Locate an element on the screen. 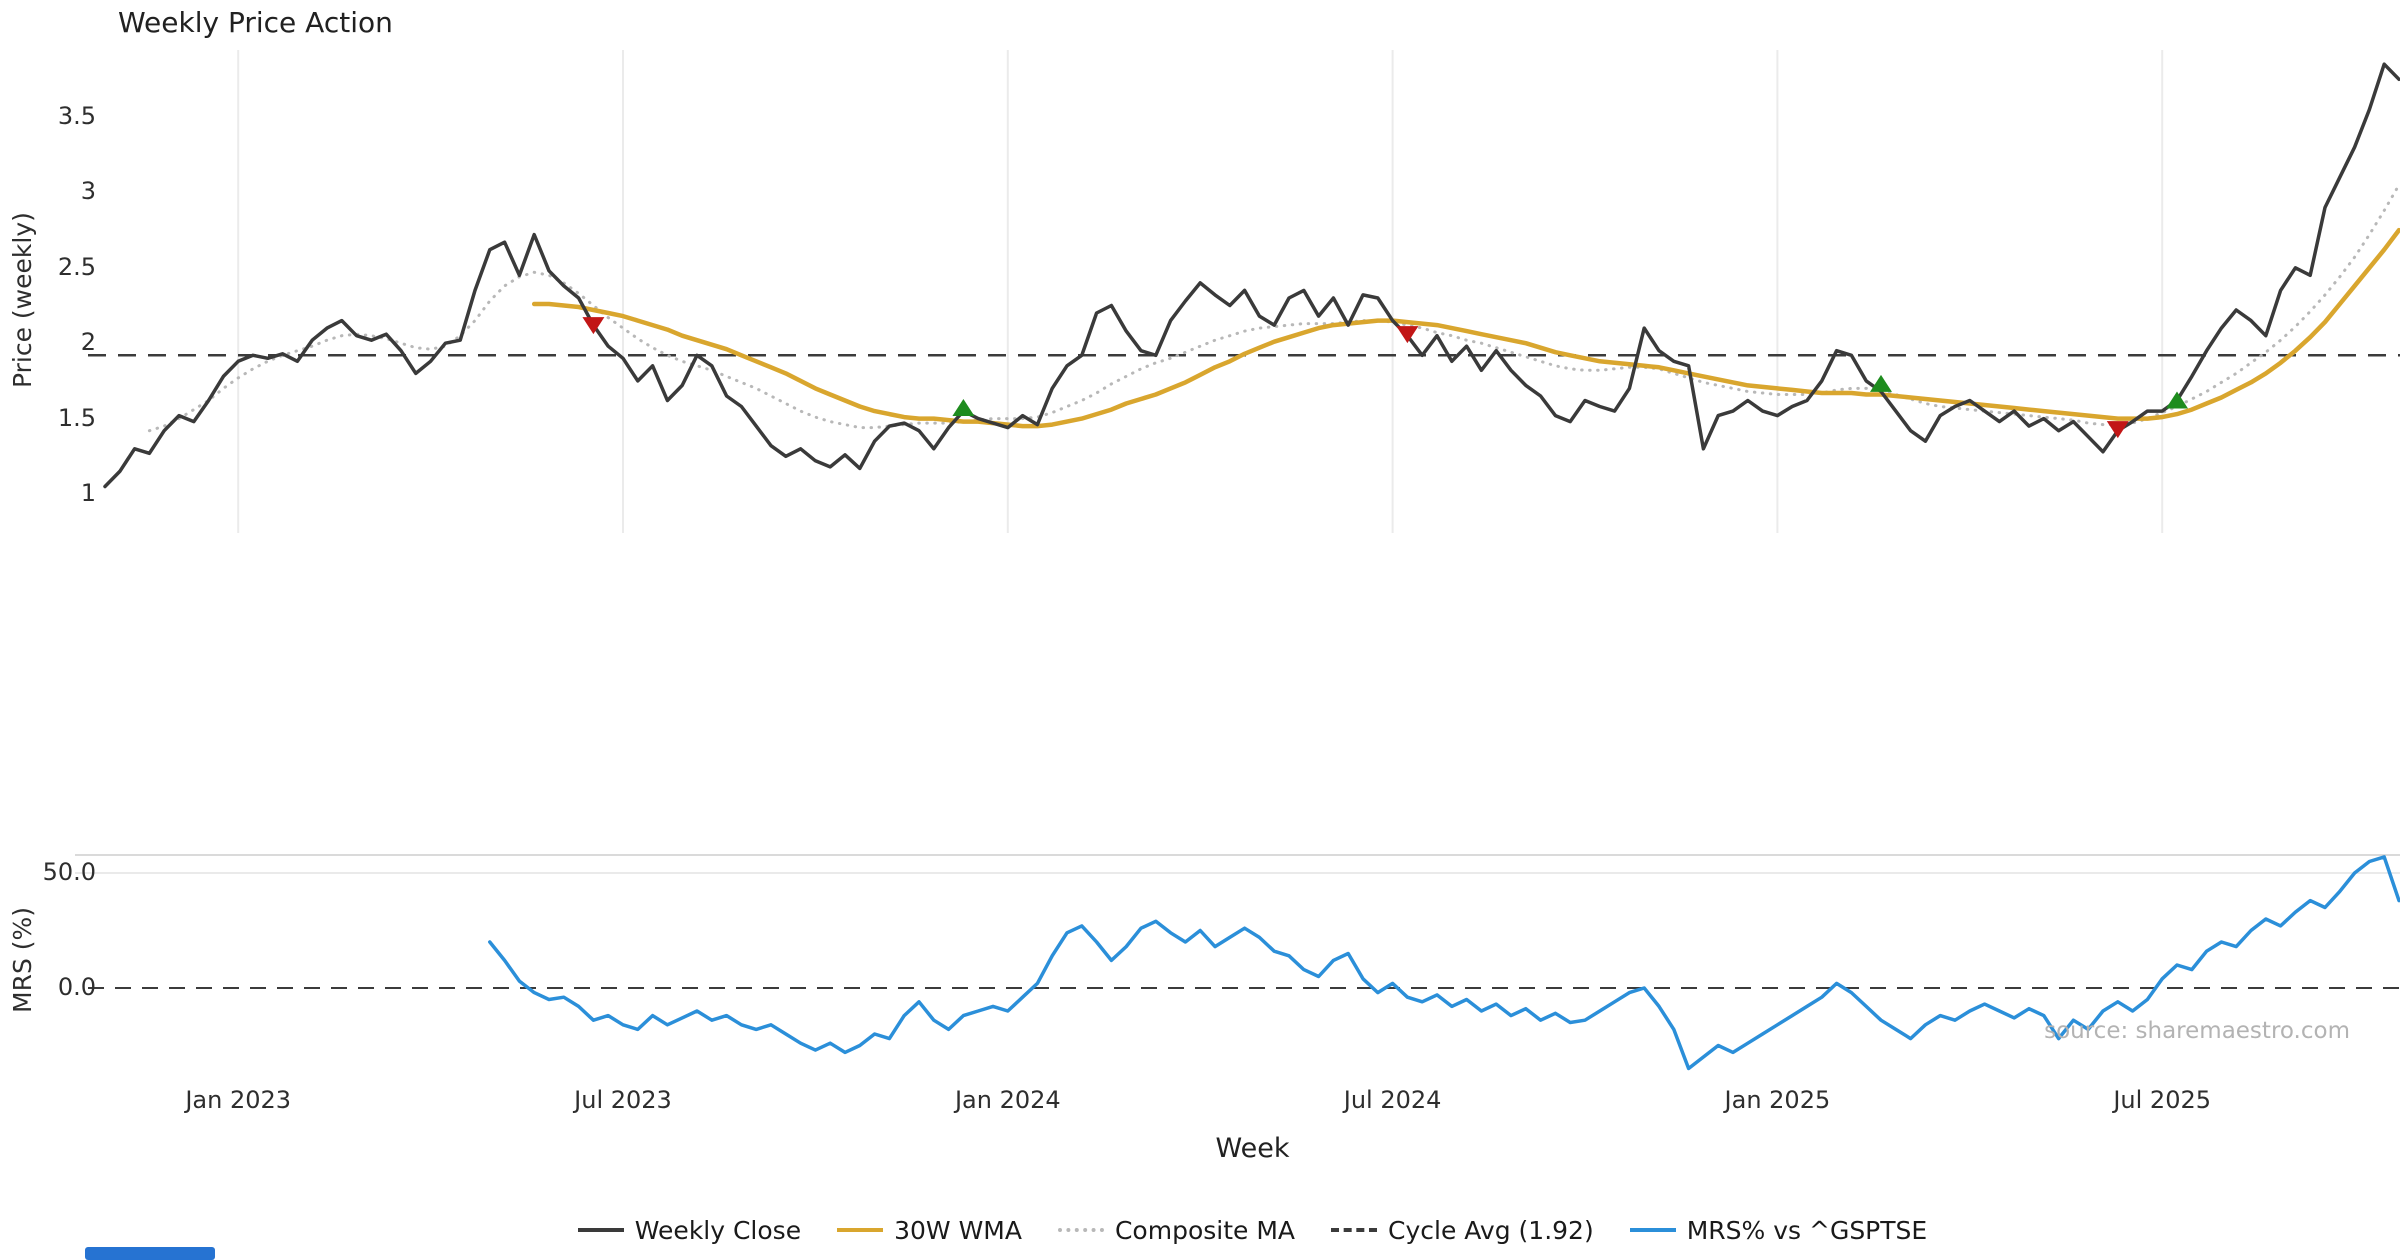 This screenshot has width=2400, height=1260. legend-label: Cycle Avg (1.92) is located at coordinates (1491, 1230).